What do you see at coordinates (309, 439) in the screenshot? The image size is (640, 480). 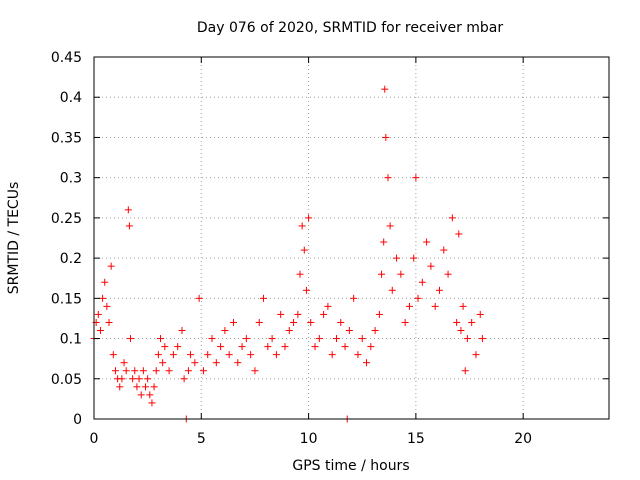 I see `x-tick-label: 10` at bounding box center [309, 439].